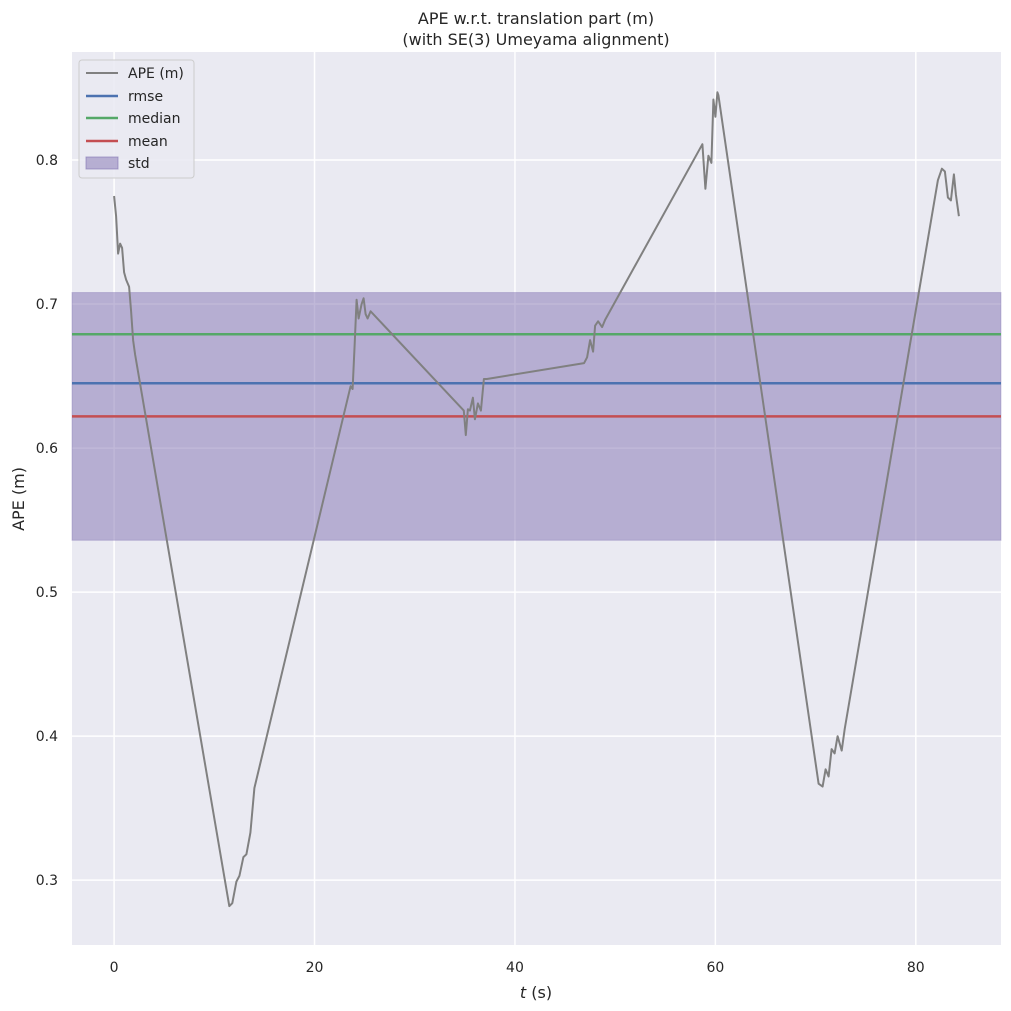 The width and height of the screenshot is (1011, 1011). What do you see at coordinates (156, 74) in the screenshot?
I see `legend-label-ape: APE (m)` at bounding box center [156, 74].